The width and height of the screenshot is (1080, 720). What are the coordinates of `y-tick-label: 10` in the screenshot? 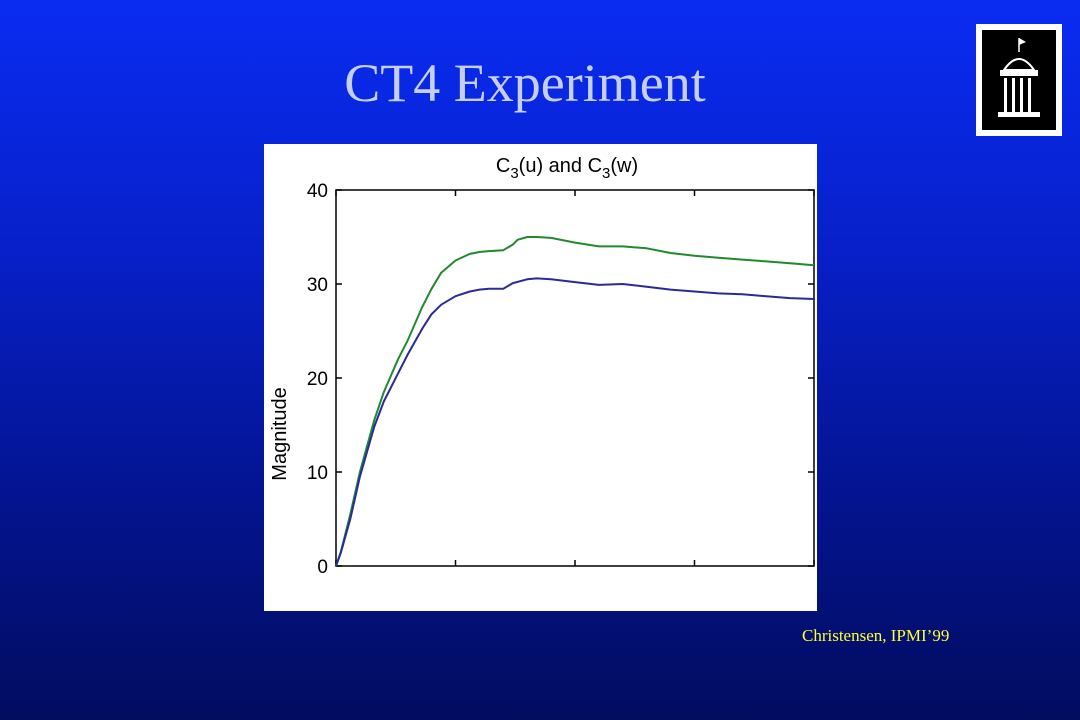 It's located at (317, 473).